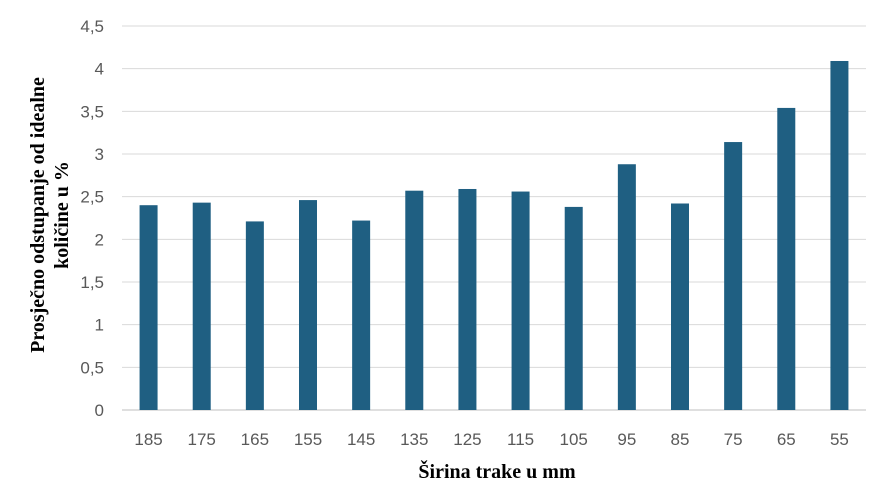 This screenshot has height=484, width=872. I want to click on x-tick-label: 85, so click(680, 439).